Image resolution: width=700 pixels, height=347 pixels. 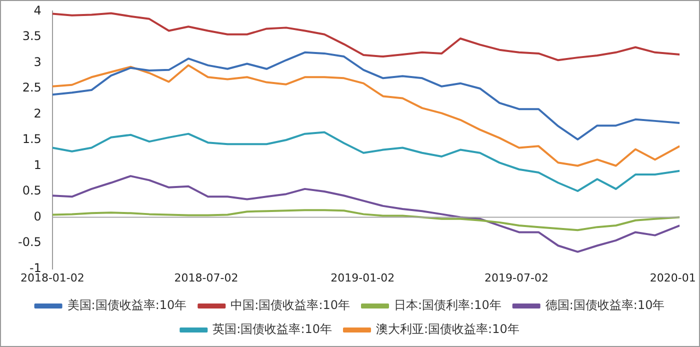 What do you see at coordinates (448, 329) in the screenshot?
I see `legend-label: 澳大利亚:国债收益率:10年` at bounding box center [448, 329].